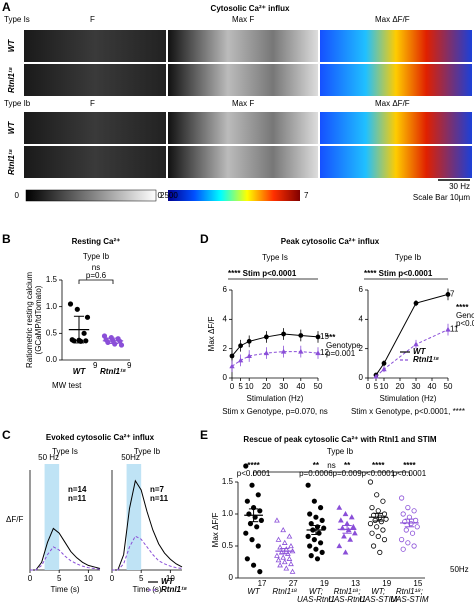 The height and width of the screenshot is (608, 474). Describe the element at coordinates (17, 19) in the screenshot. I see `group-title: Type Is` at that location.